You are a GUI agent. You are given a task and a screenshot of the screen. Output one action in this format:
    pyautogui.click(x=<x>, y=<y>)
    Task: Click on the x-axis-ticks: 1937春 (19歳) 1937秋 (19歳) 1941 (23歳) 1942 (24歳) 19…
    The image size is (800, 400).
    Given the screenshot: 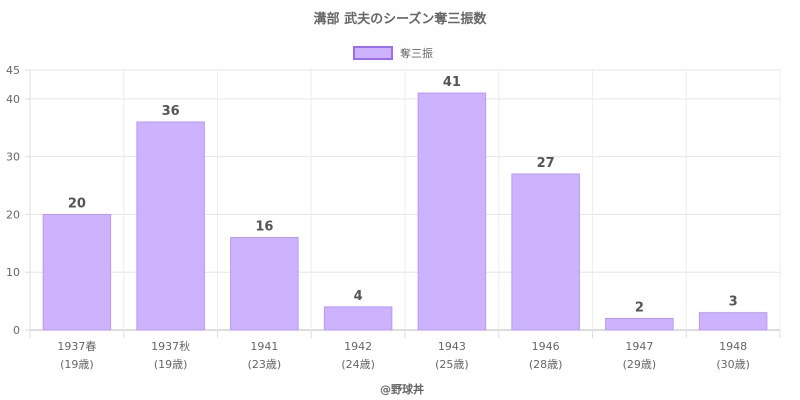 What is the action you would take?
    pyautogui.click(x=403, y=355)
    